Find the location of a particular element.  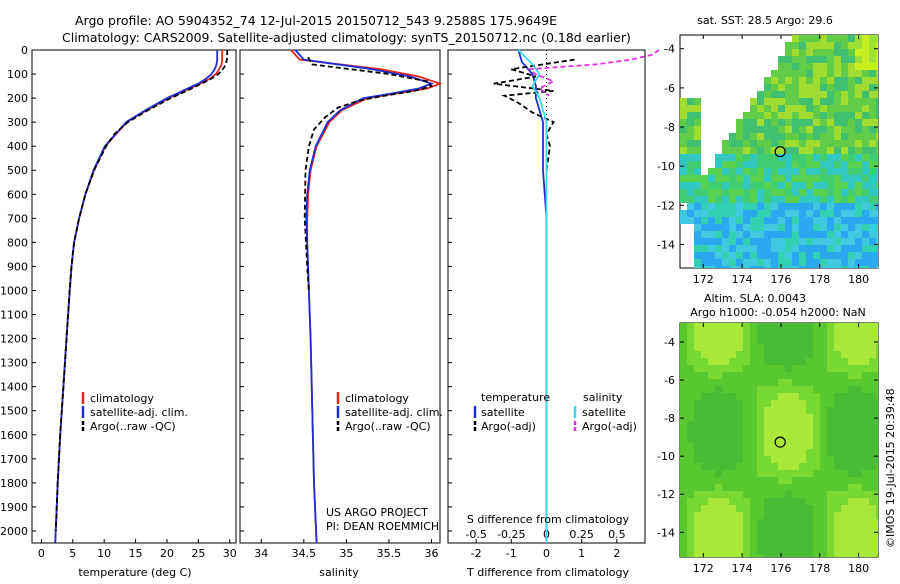

depth-tick-label: 1700 is located at coordinates (14, 459).